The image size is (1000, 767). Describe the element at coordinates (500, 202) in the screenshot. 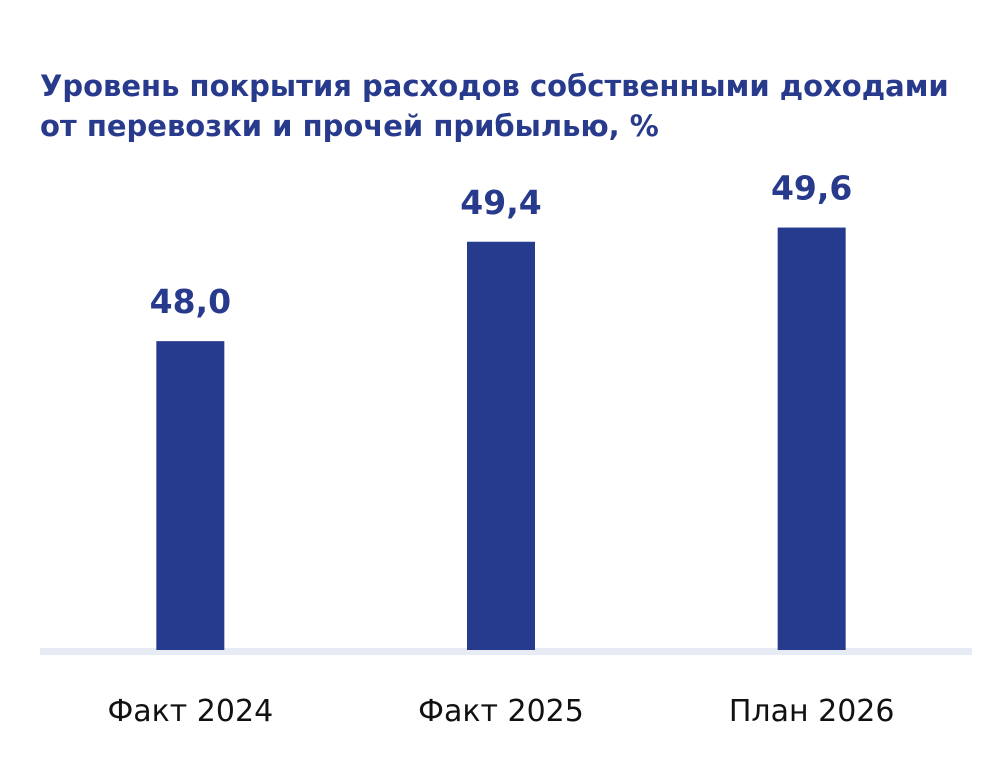

I see `value-label-1: 49,4` at that location.